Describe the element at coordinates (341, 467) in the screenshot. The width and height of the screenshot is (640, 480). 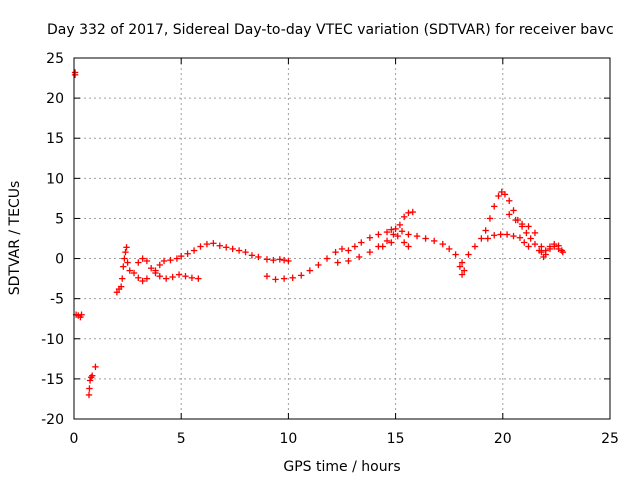
I see `x-axis-label: GPS time / hours` at that location.